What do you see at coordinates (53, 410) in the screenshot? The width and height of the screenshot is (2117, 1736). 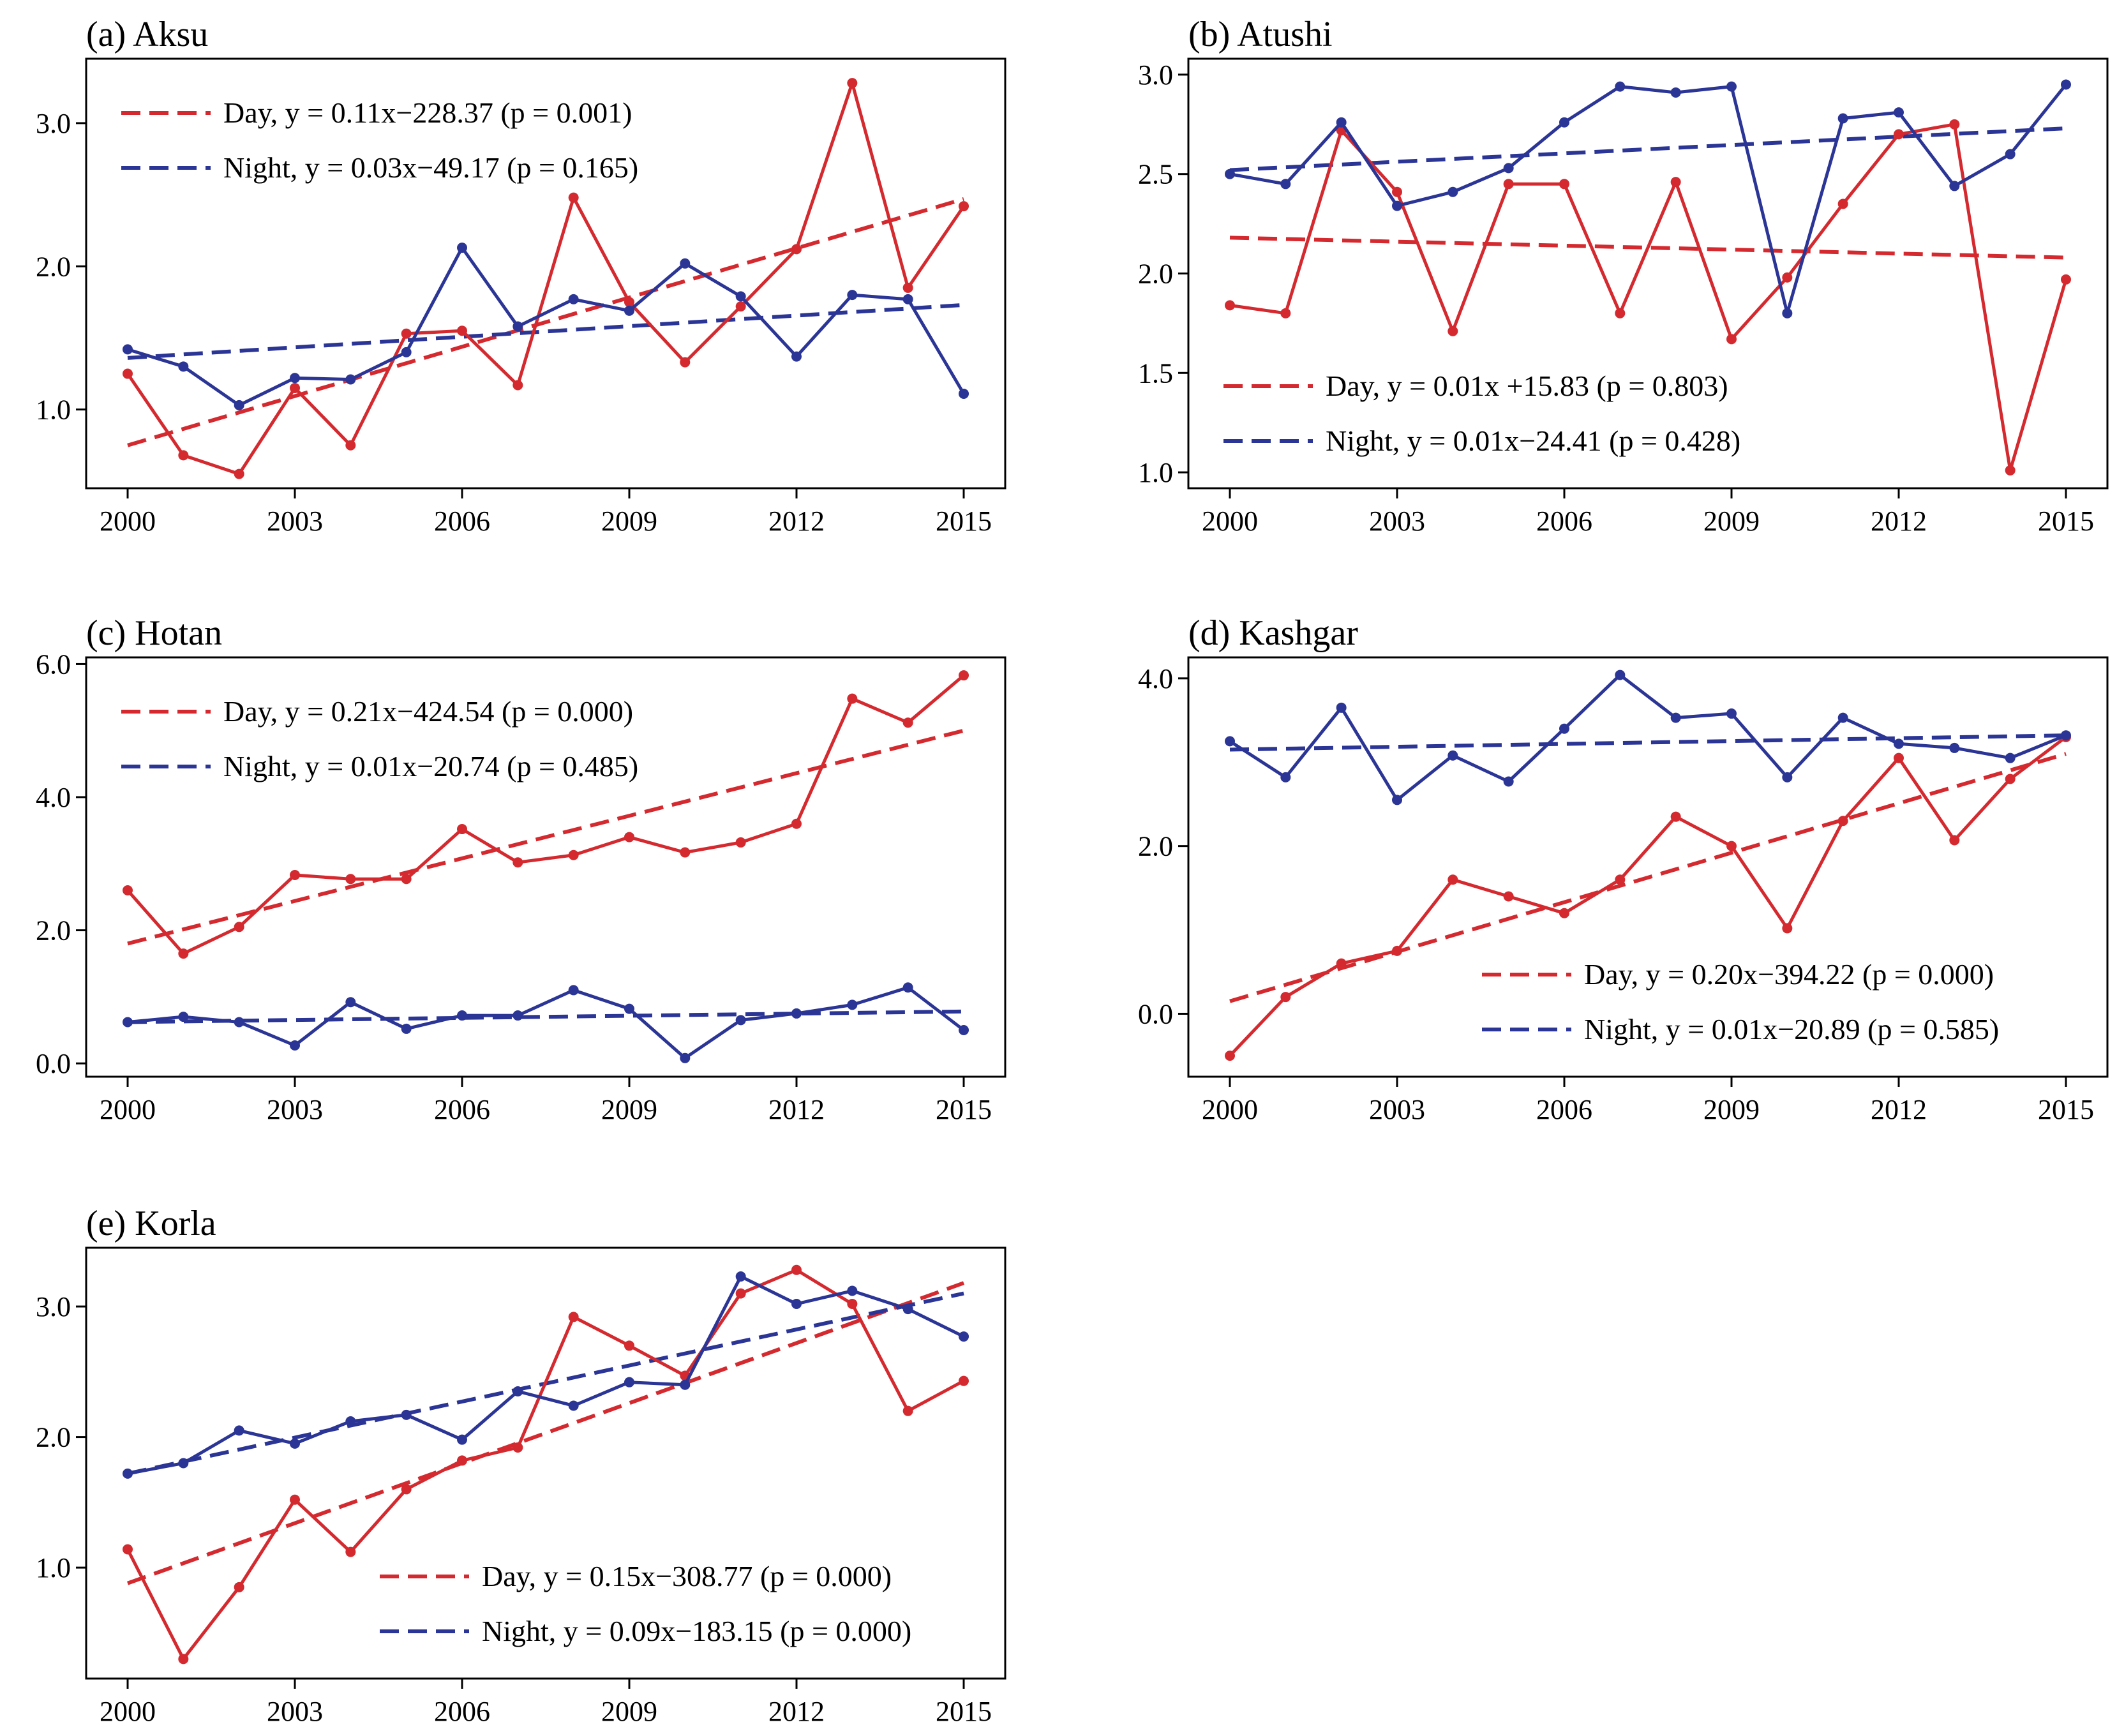 I see `y-tick-label: 1.0` at bounding box center [53, 410].